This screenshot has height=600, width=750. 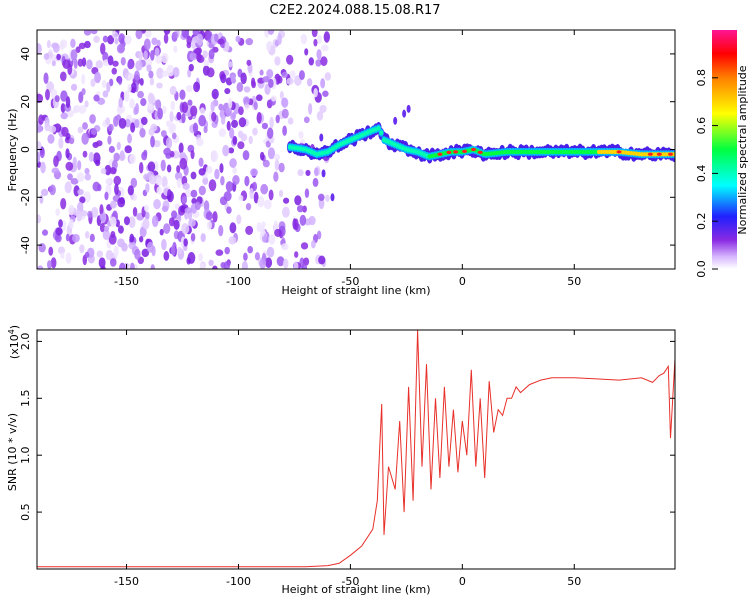 I want to click on snr-scale-label: (x104), so click(x=14, y=342).